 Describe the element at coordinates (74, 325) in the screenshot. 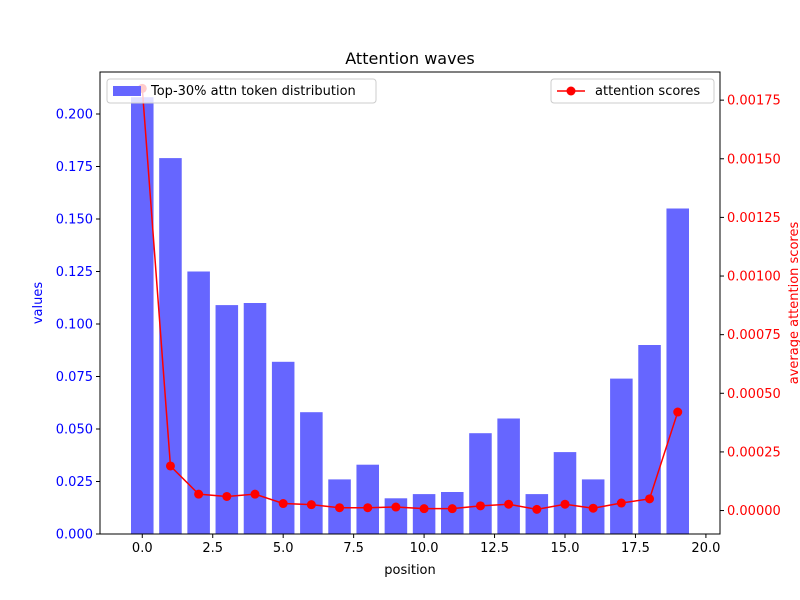

I see `y-left-tick-label-4: 0.100` at that location.